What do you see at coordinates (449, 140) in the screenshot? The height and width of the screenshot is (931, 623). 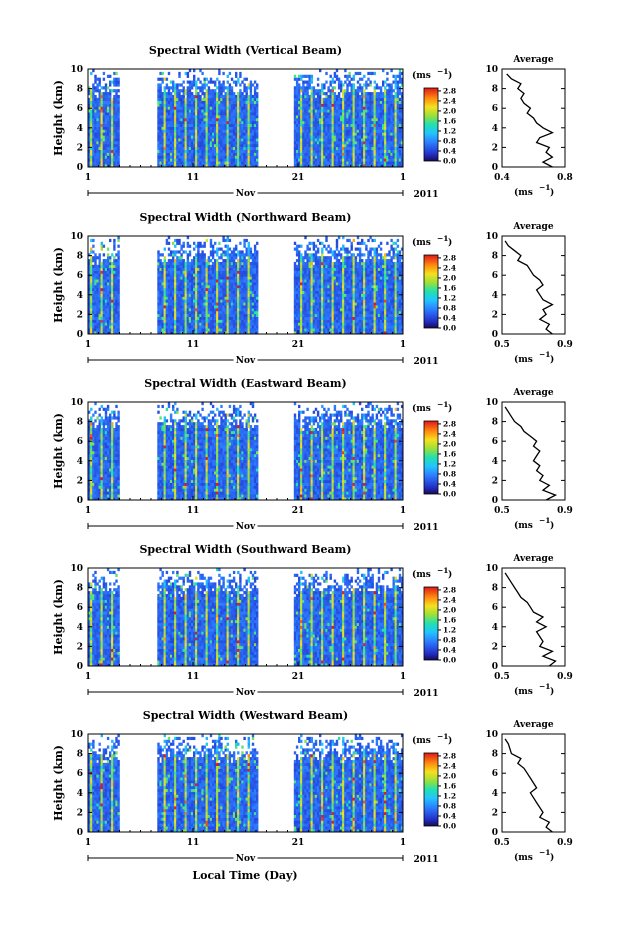 I see `colorbar-tick-label: 0.8` at bounding box center [449, 140].